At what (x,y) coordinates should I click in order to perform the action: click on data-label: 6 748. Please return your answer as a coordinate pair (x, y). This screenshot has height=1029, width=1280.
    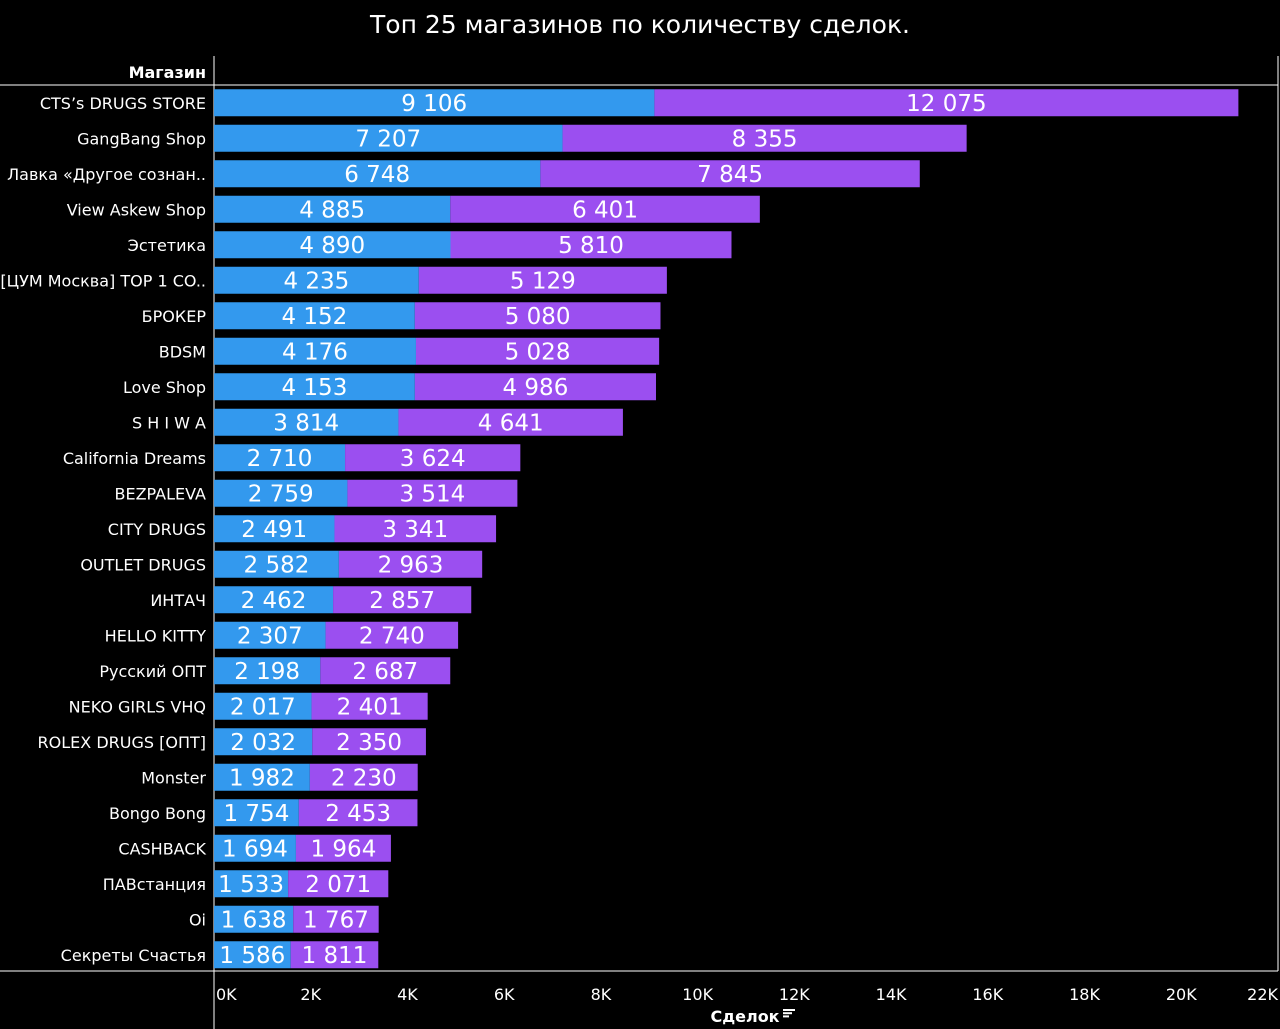
    Looking at the image, I should click on (377, 175).